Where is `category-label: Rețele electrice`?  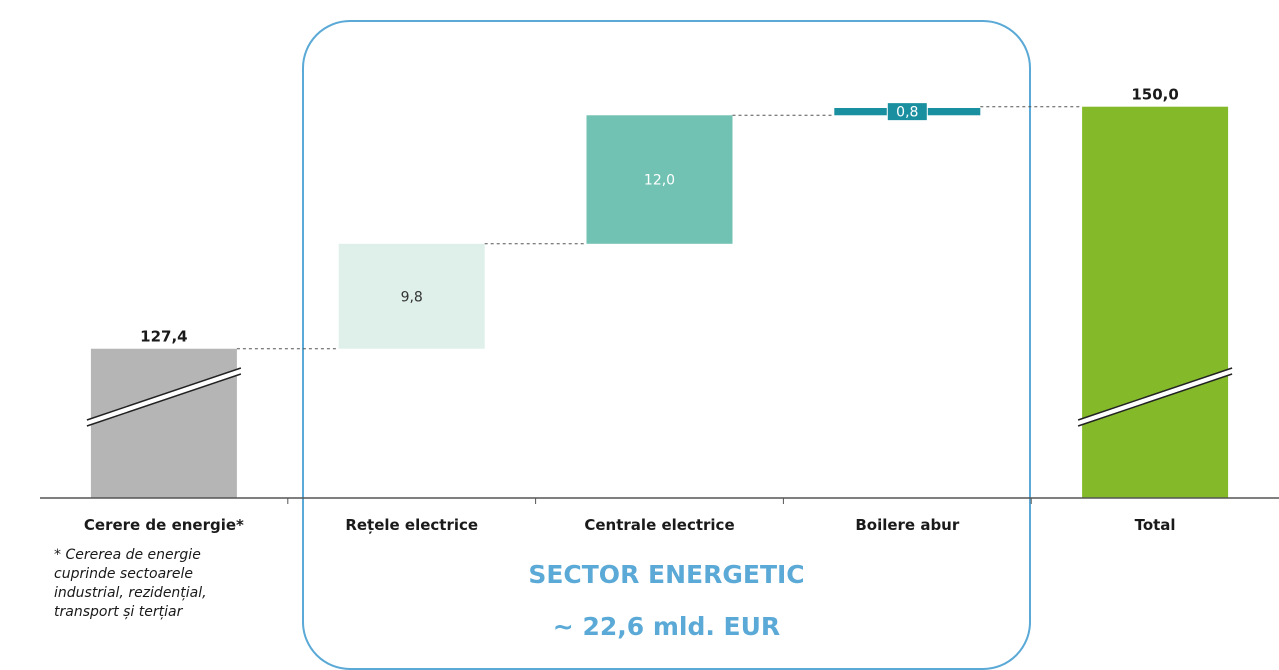
category-label: Rețele electrice is located at coordinates (411, 525).